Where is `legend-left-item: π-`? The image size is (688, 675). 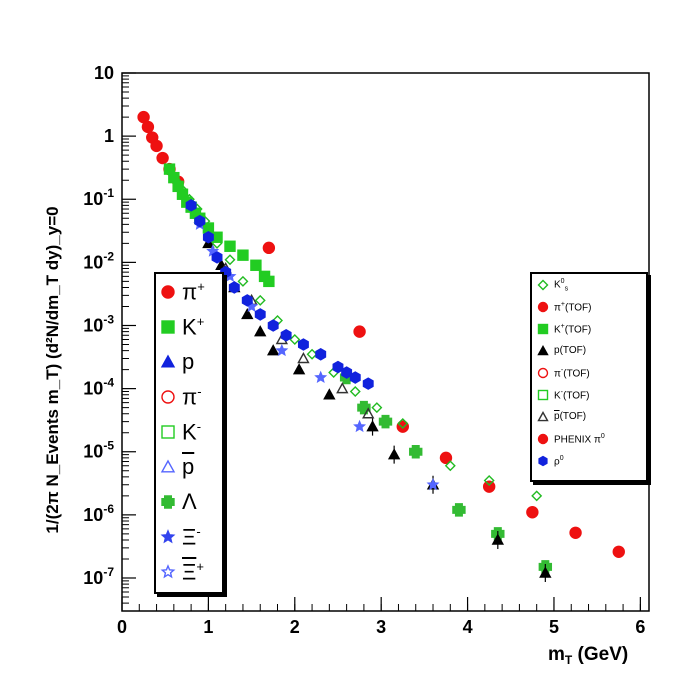
legend-left-item: π- is located at coordinates (189, 396).